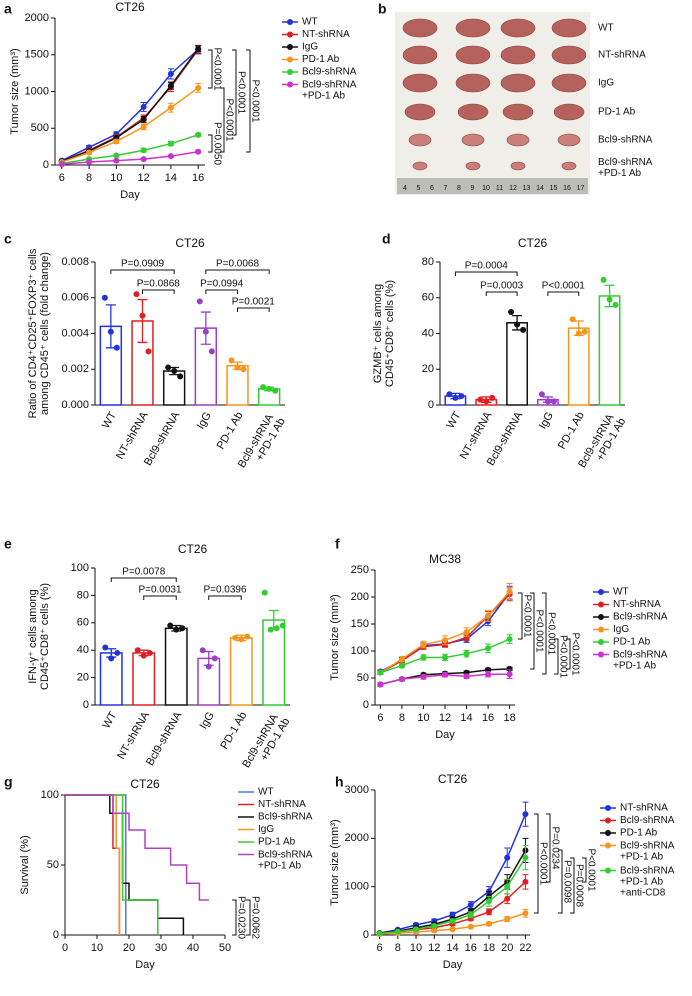  What do you see at coordinates (144, 178) in the screenshot?
I see `x-tick-label: 12` at bounding box center [144, 178].